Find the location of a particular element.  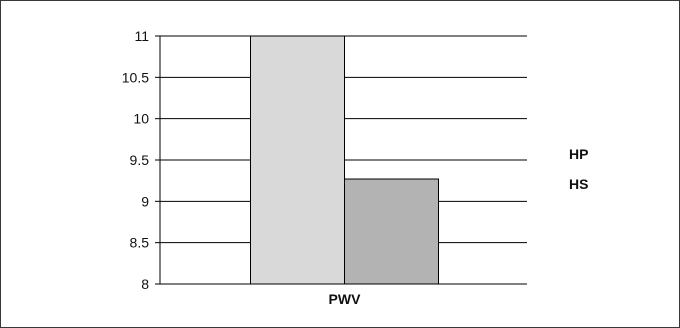

legend-label-hp: HP is located at coordinates (578, 154).